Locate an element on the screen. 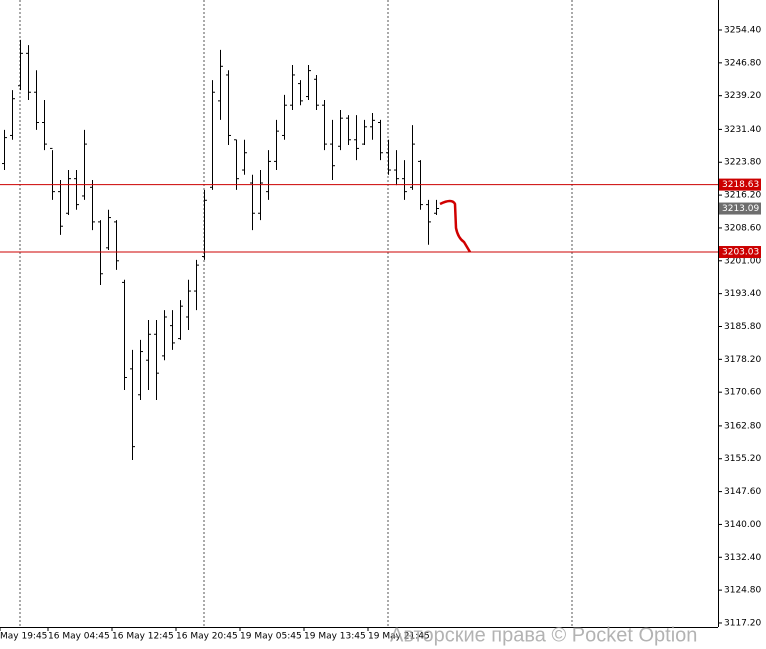 The width and height of the screenshot is (766, 649). y-tick-label: 3140.00 is located at coordinates (742, 525).